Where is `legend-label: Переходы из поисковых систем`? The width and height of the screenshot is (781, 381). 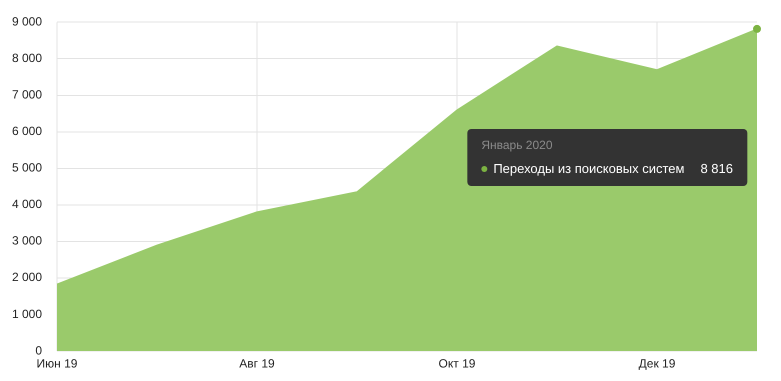
legend-label: Переходы из поисковых систем is located at coordinates (588, 168).